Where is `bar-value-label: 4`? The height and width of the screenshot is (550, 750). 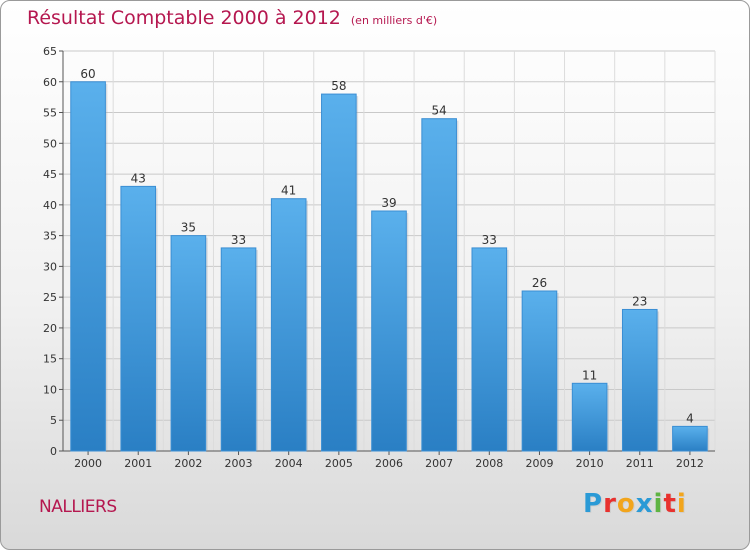 bar-value-label: 4 is located at coordinates (690, 418).